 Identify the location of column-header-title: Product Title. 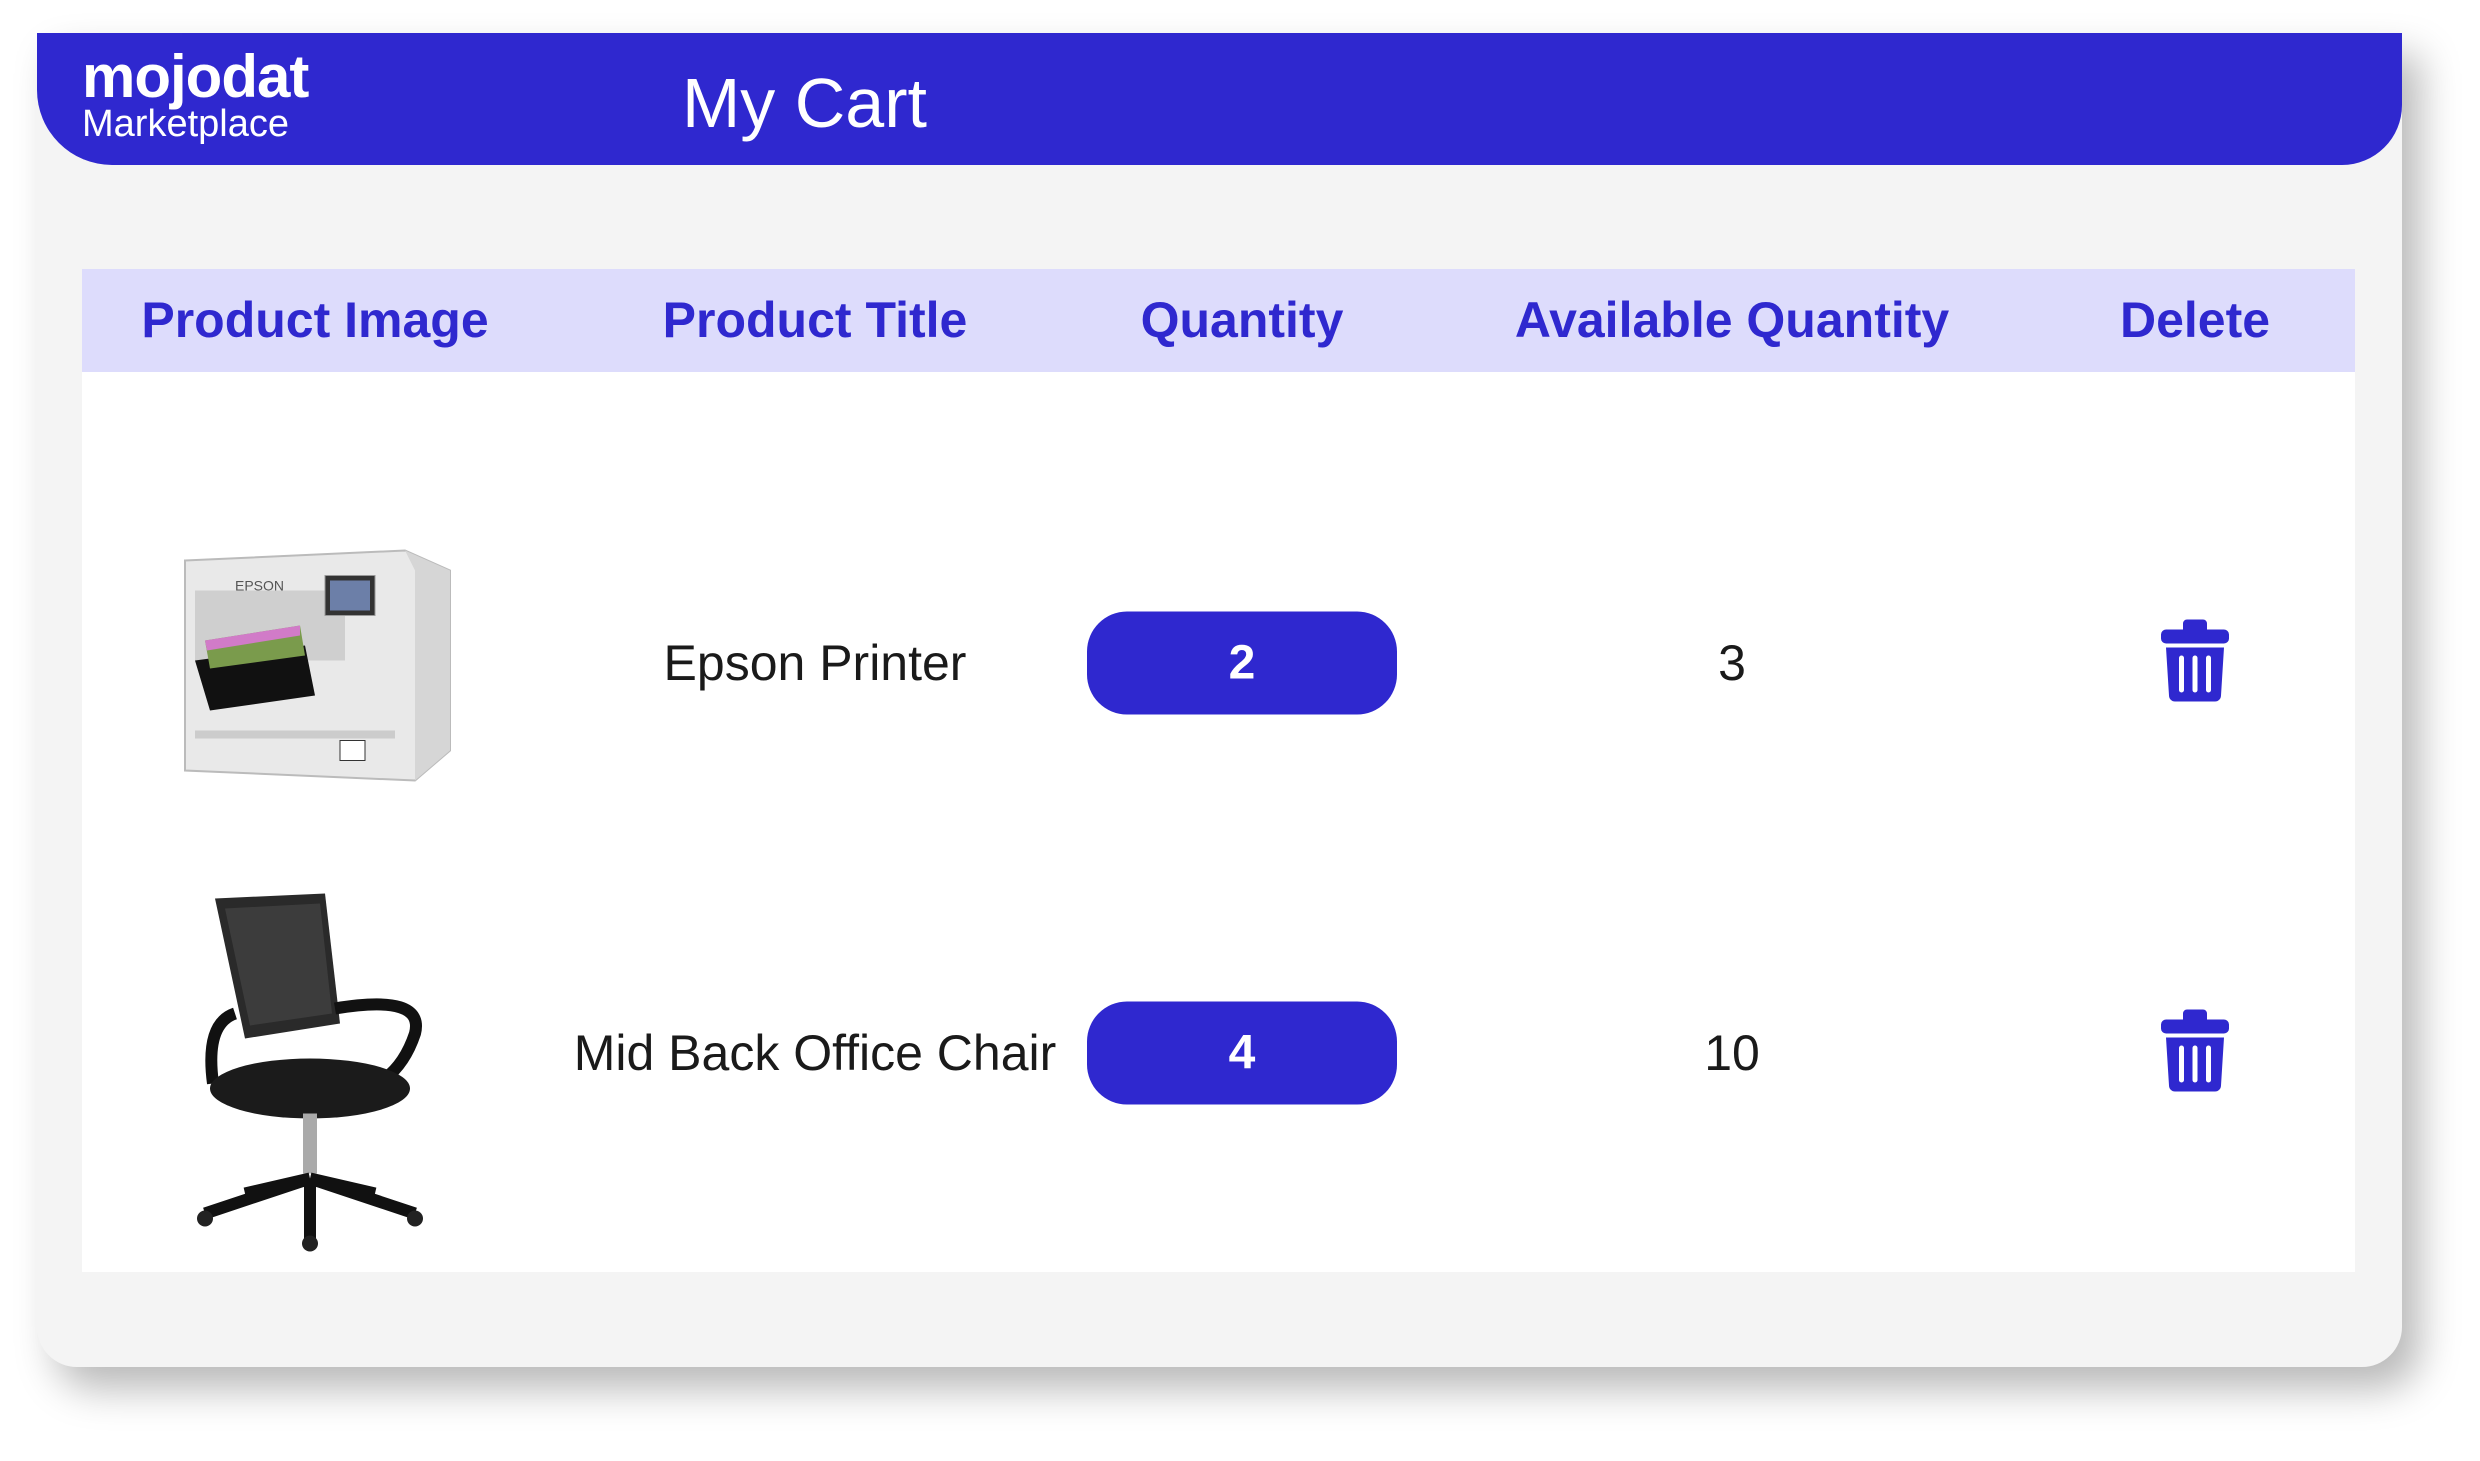
(815, 320).